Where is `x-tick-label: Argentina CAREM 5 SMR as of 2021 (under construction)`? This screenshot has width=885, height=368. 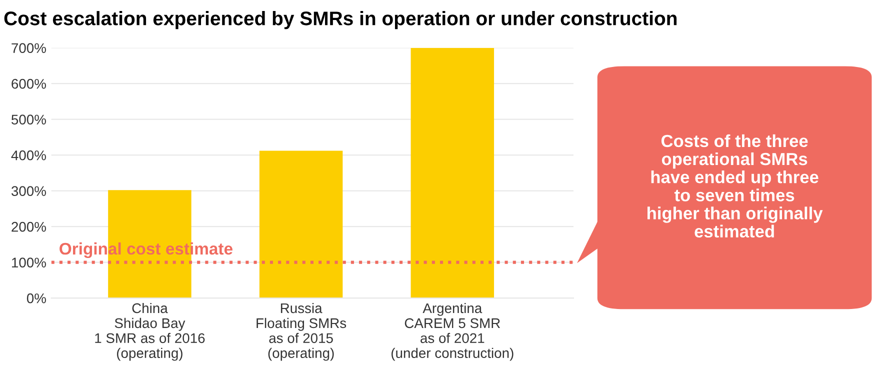
x-tick-label: Argentina CAREM 5 SMR as of 2021 (under construction) is located at coordinates (453, 331).